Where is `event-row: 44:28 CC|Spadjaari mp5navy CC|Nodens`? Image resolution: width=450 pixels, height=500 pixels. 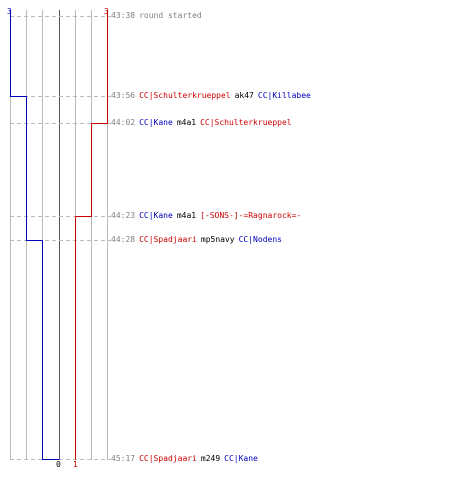 event-row: 44:28 CC|Spadjaari mp5navy CC|Nodens is located at coordinates (198, 240).